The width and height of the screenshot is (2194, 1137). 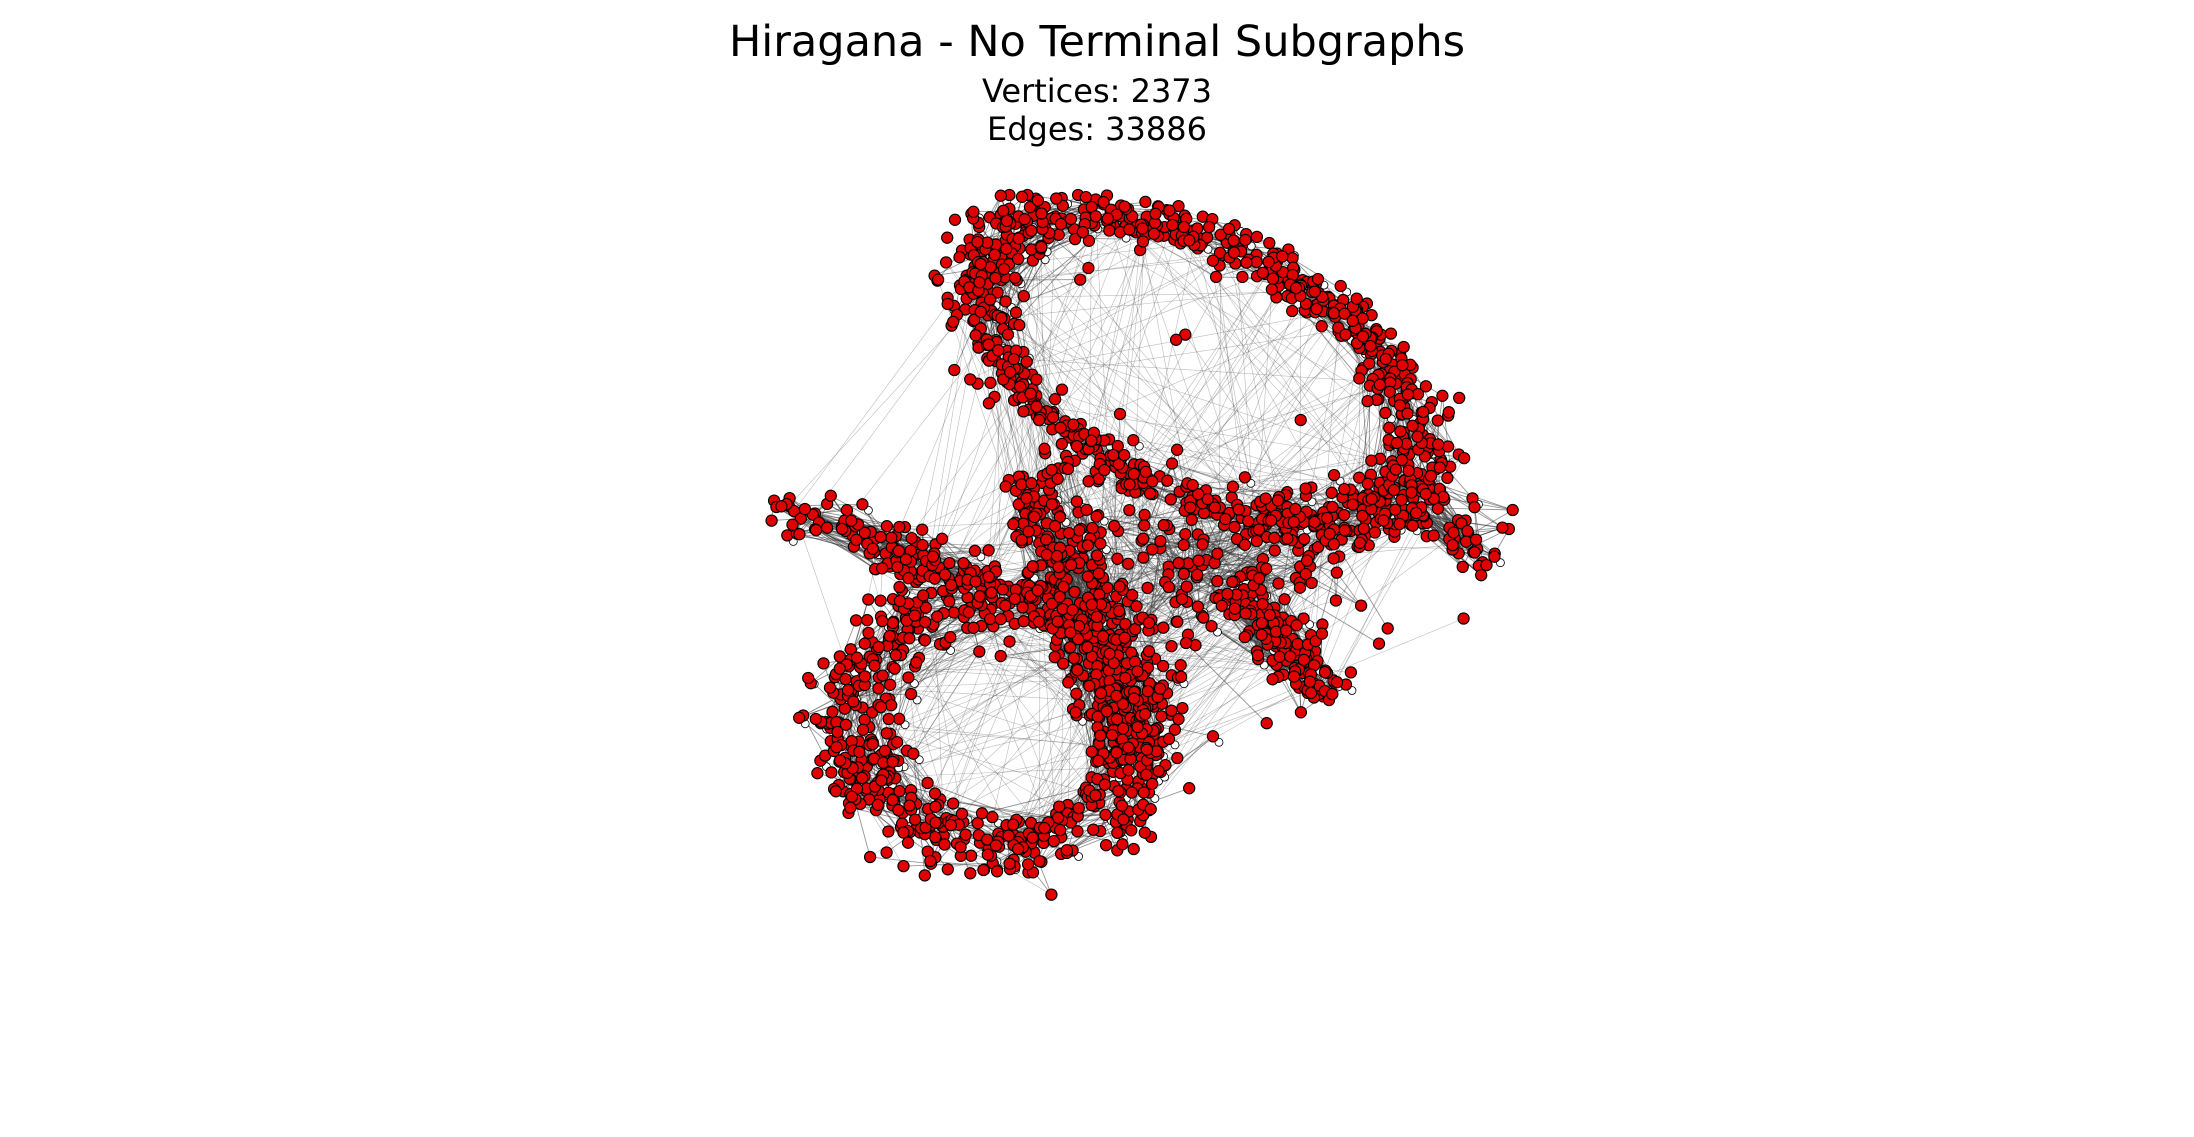 I want to click on vertices-count-label: Vertices: 2373, so click(x=1097, y=91).